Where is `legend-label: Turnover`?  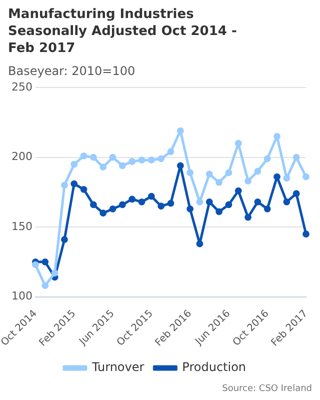
legend-label: Turnover is located at coordinates (117, 367).